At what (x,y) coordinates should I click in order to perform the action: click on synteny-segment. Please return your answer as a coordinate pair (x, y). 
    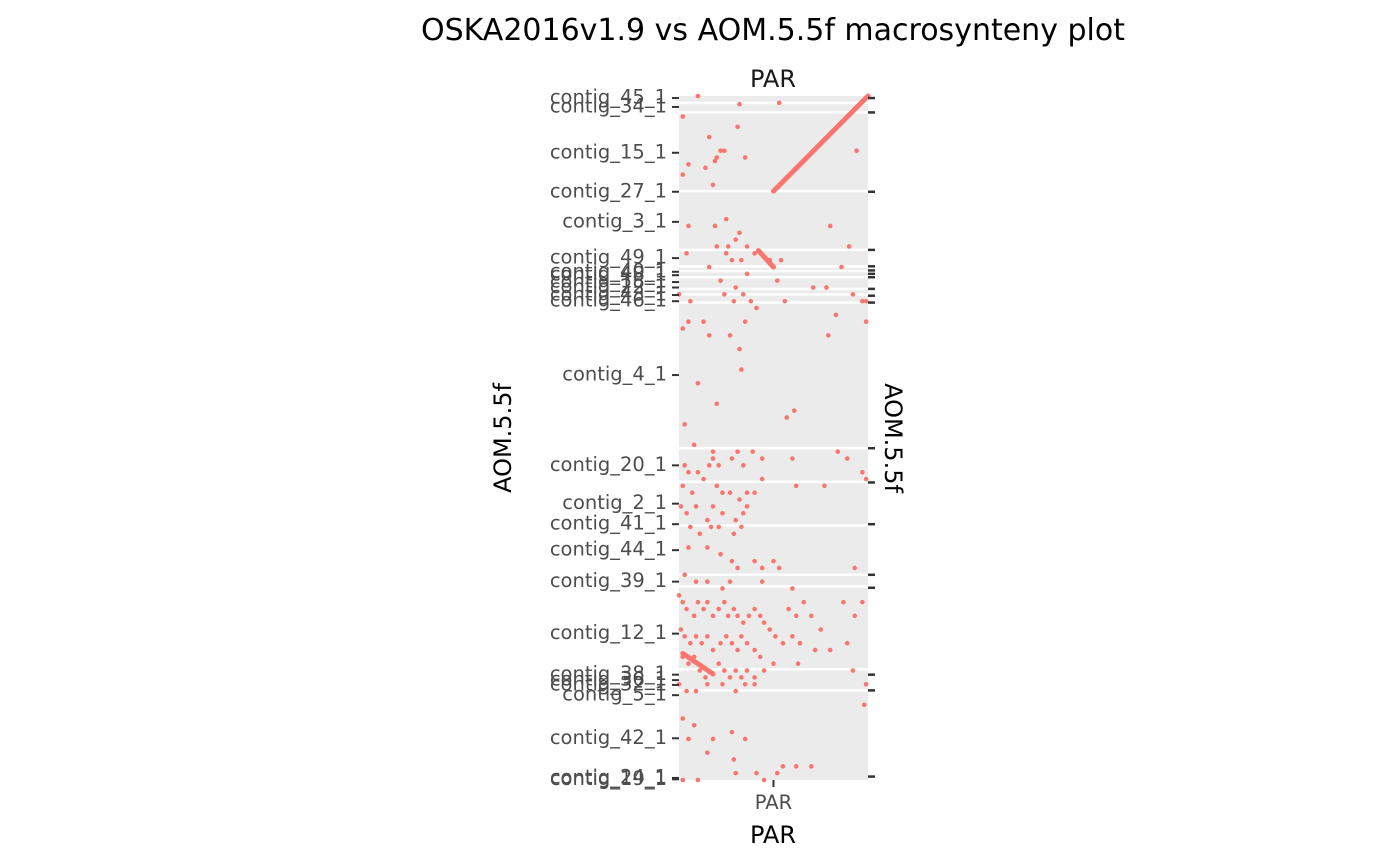
    Looking at the image, I should click on (765, 259).